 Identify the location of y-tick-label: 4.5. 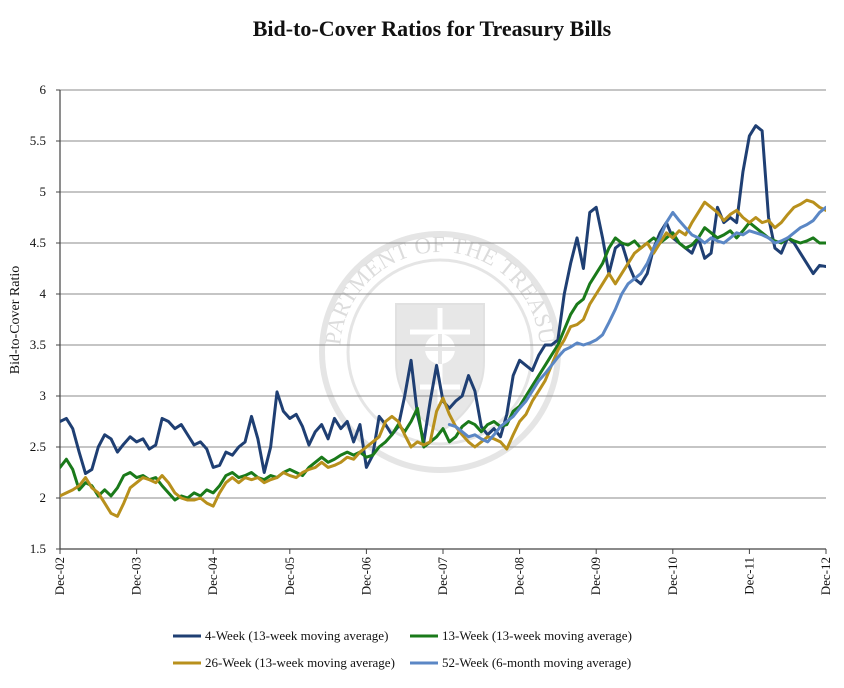
(38, 242).